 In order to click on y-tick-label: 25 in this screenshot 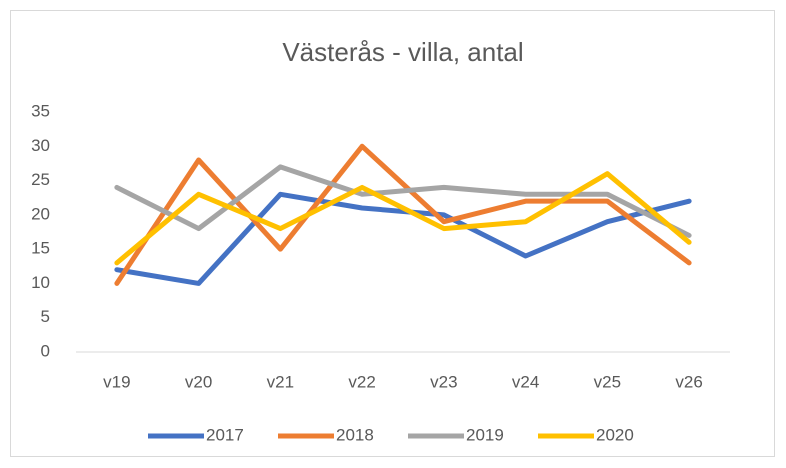, I will do `click(40, 179)`.